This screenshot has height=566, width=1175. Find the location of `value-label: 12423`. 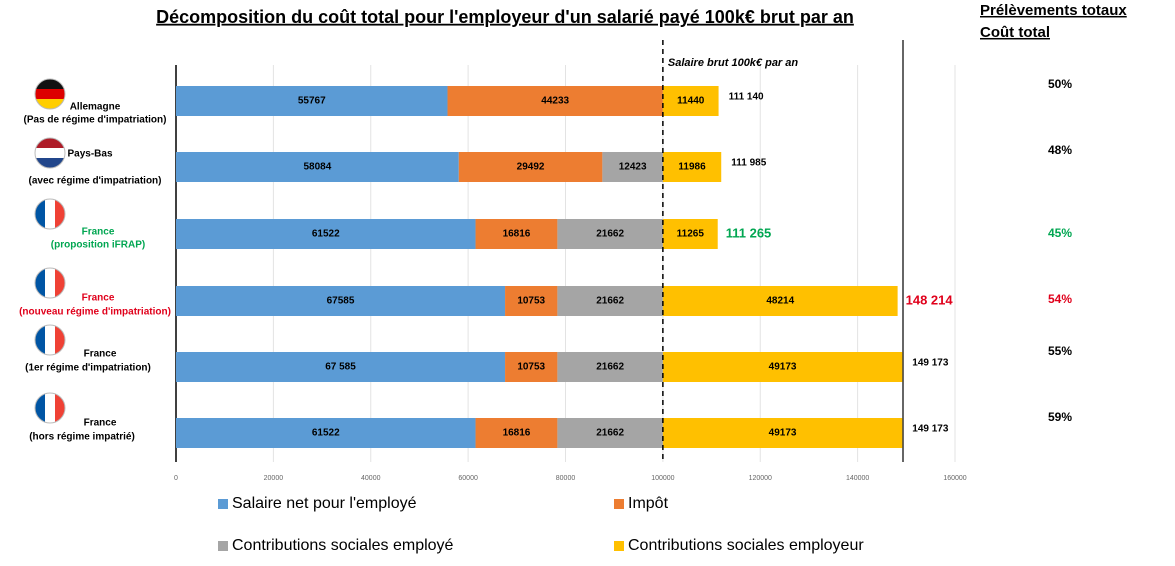

value-label: 12423 is located at coordinates (633, 167).